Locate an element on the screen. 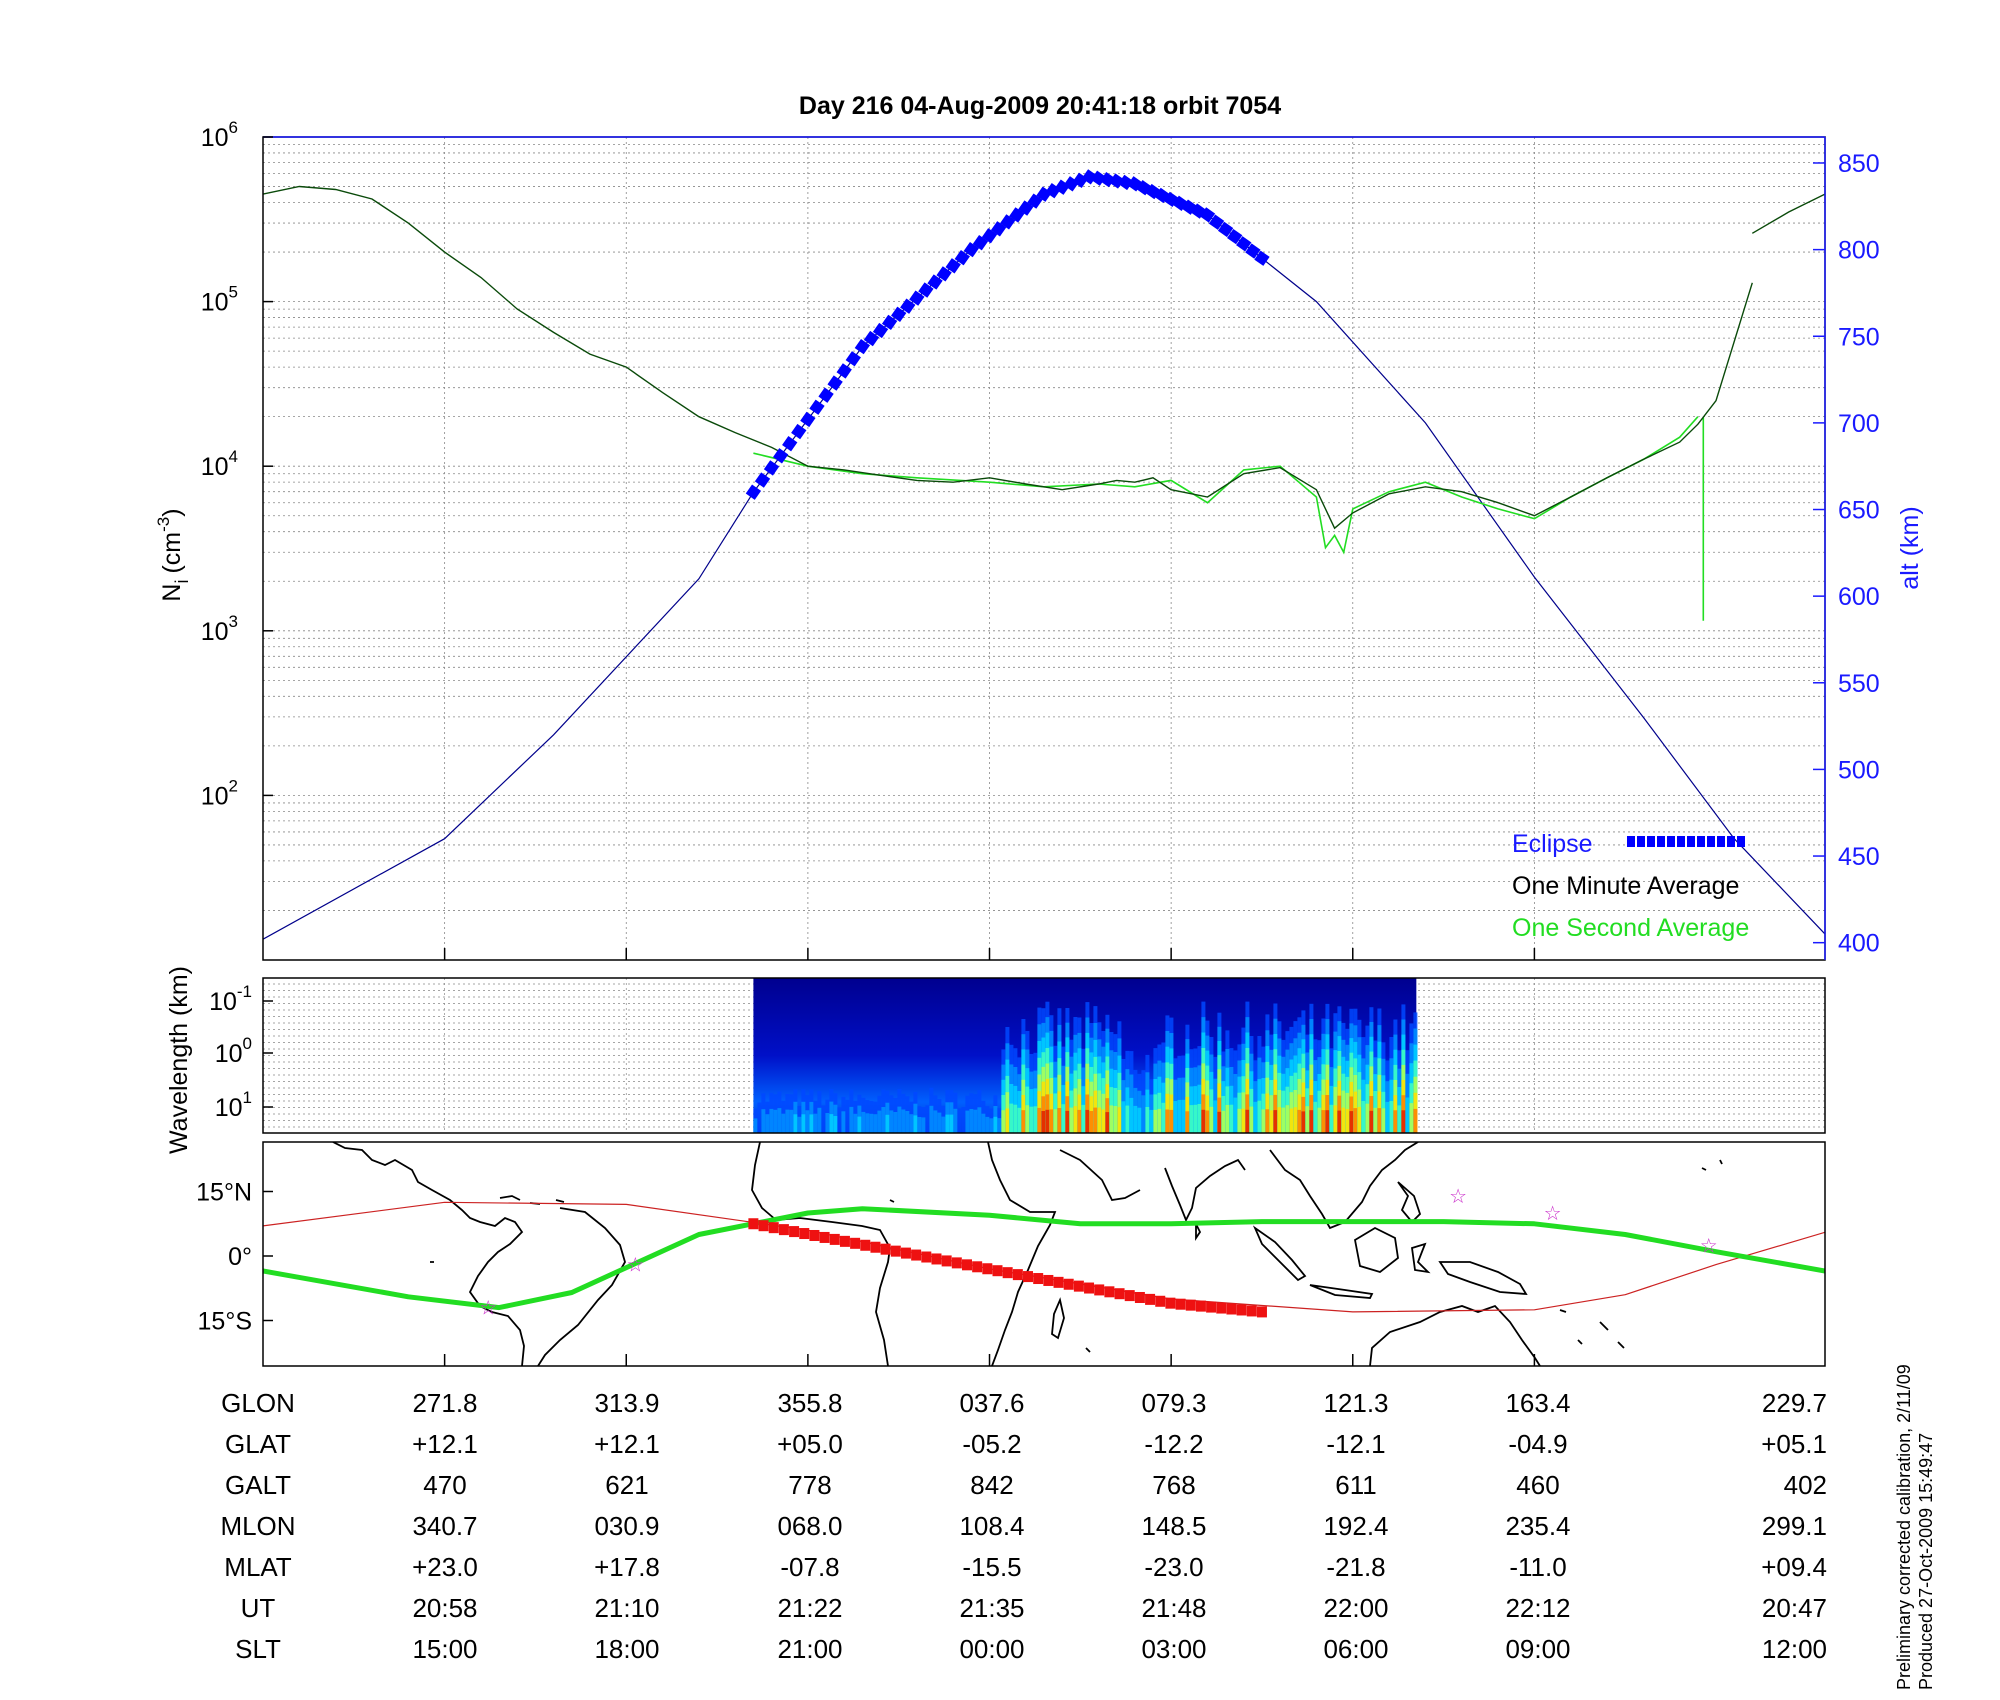  altitude-y-tick-label: 650 is located at coordinates (1859, 511).